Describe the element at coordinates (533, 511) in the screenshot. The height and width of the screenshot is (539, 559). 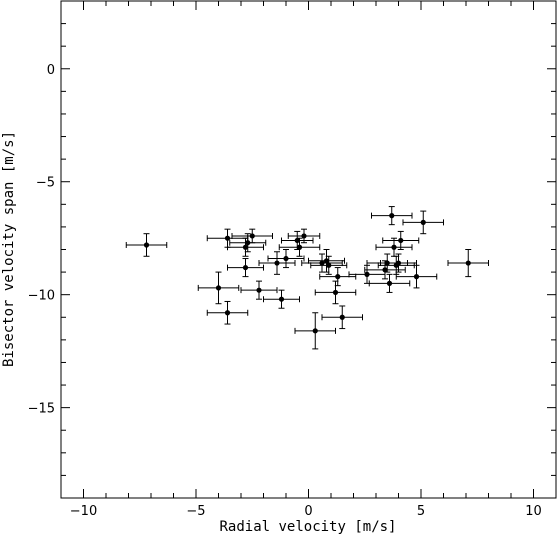
I see `x-tick-label: 10` at that location.